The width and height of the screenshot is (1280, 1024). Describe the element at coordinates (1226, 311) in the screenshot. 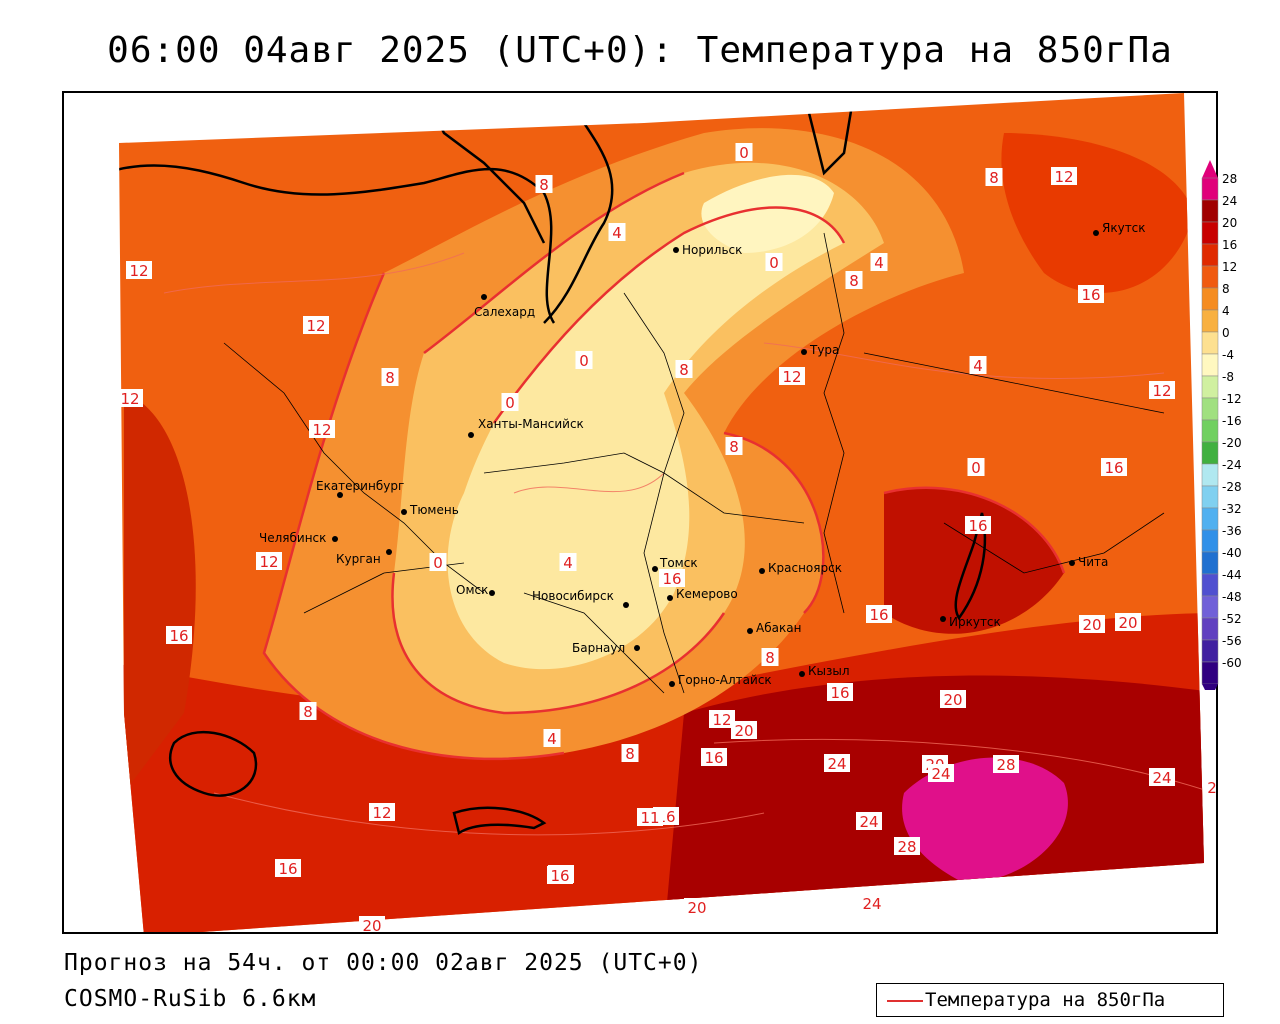

I see `colorbar-tick-label: 4` at that location.